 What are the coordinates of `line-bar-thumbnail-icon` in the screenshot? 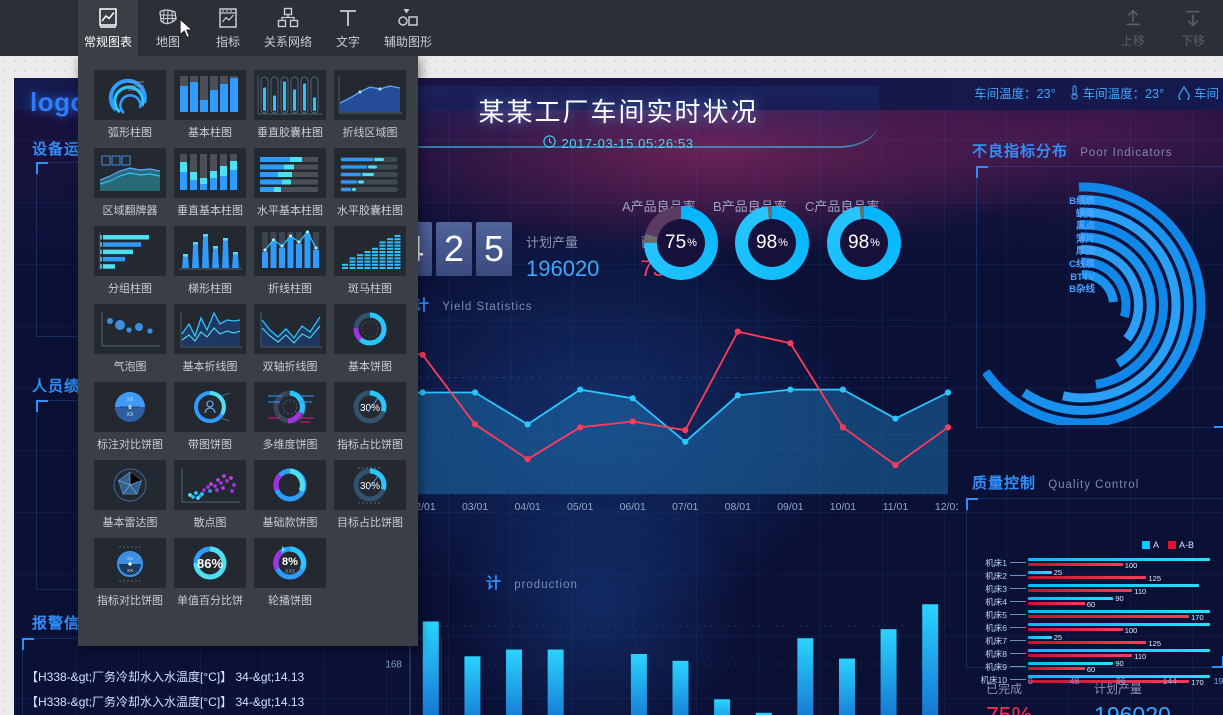 It's located at (290, 251).